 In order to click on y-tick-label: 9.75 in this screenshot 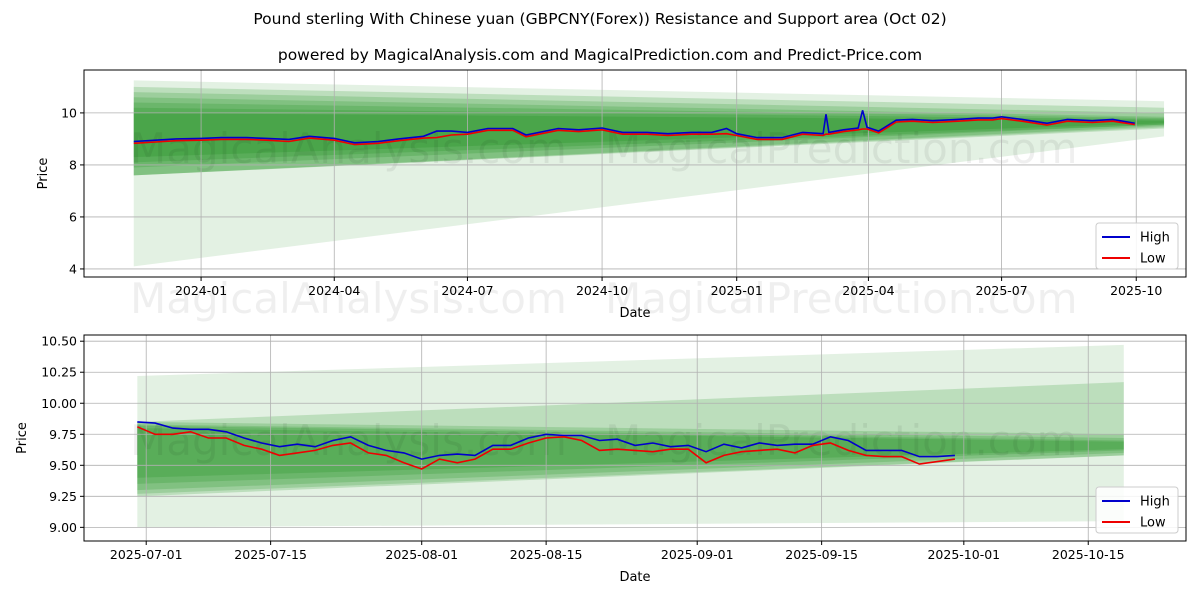, I will do `click(63, 434)`.